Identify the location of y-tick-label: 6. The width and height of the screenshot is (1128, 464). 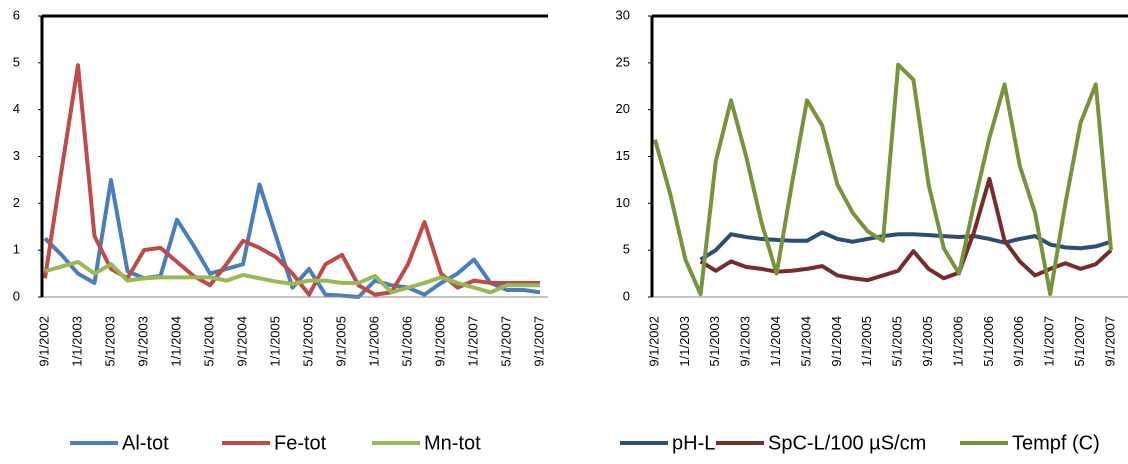
(16, 14).